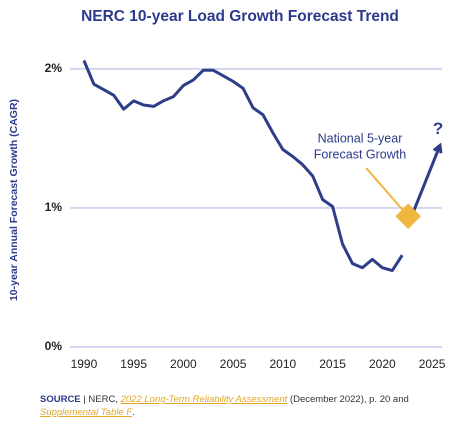  Describe the element at coordinates (437, 148) in the screenshot. I see `arrow-head` at that location.